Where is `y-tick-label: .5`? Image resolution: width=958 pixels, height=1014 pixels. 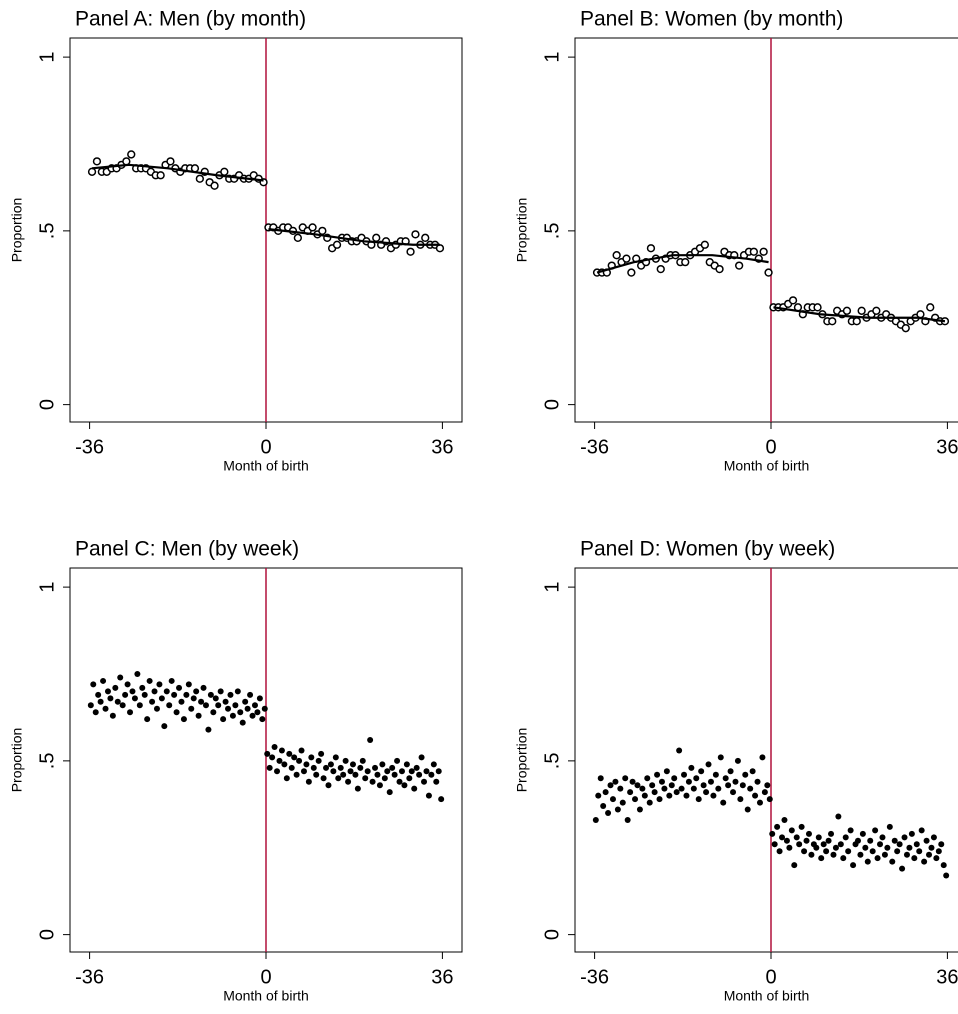 y-tick-label: .5 is located at coordinates (47, 231).